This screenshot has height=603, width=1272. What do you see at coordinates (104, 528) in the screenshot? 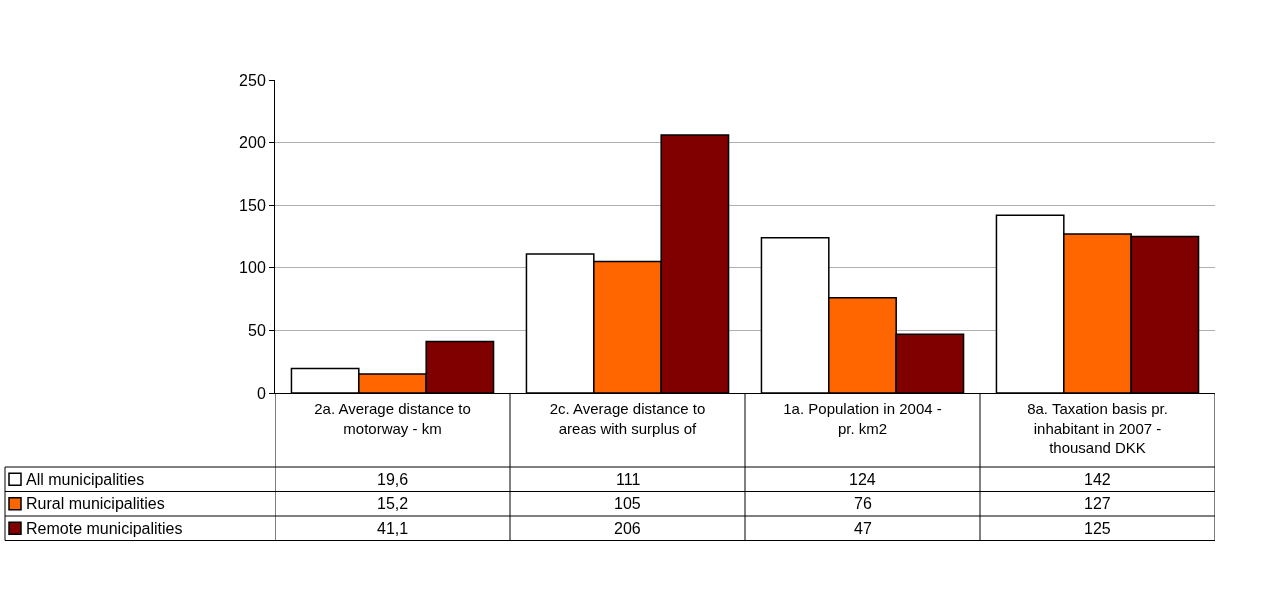
I see `legend-label: Remote municipalities` at bounding box center [104, 528].